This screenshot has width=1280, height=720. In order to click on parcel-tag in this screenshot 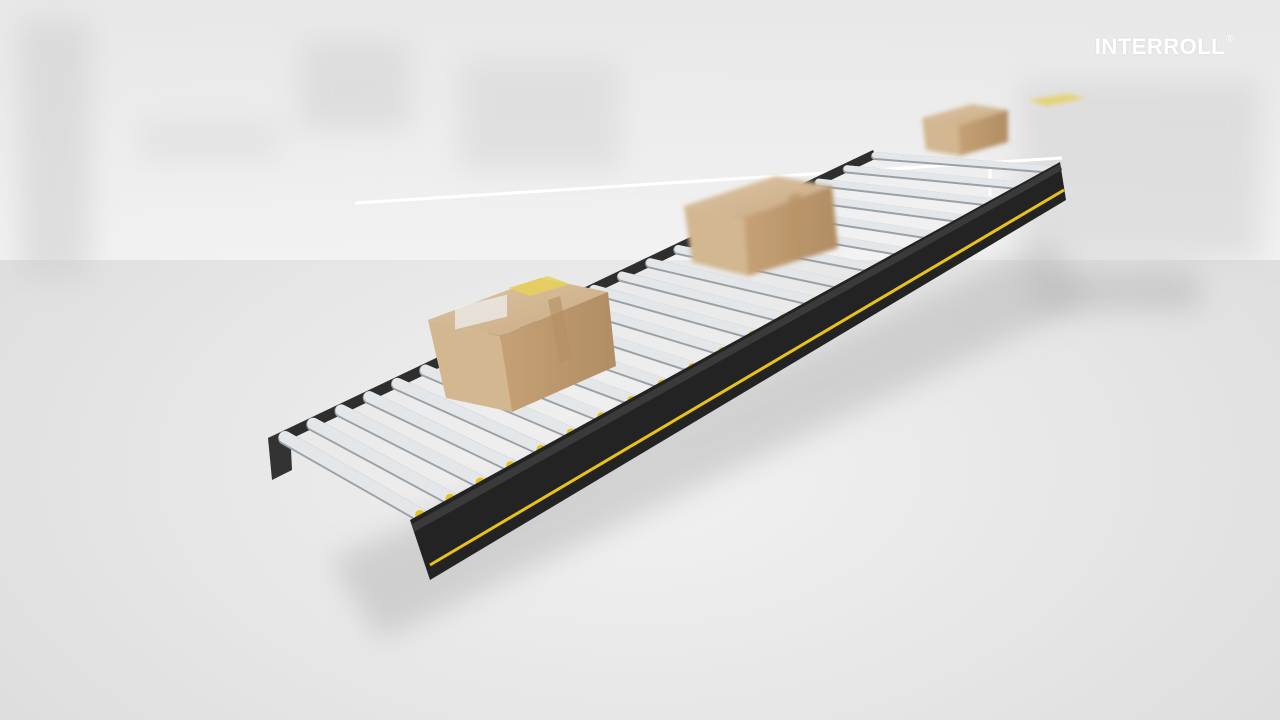, I will do `click(539, 286)`.